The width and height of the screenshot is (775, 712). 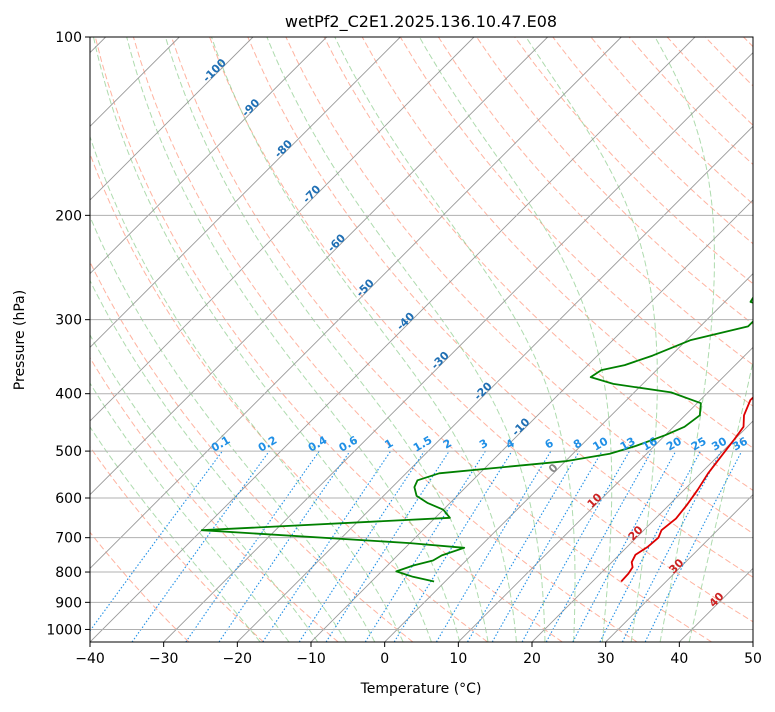 I want to click on x-tick-label: 20, so click(x=532, y=659).